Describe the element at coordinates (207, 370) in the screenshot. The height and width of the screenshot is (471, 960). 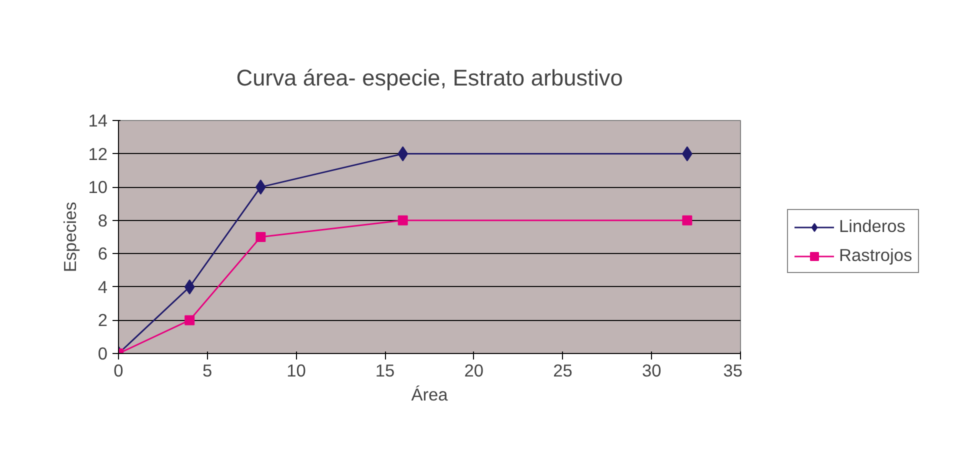
I see `x-tick-label: 5` at that location.